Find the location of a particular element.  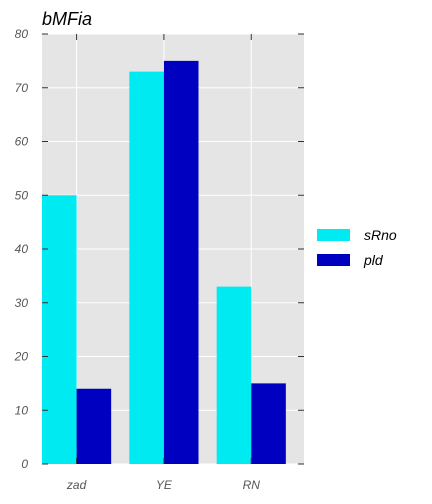

y-tick-labels: 0 10 20 30 40 50 60 70 80 is located at coordinates (21, 249).